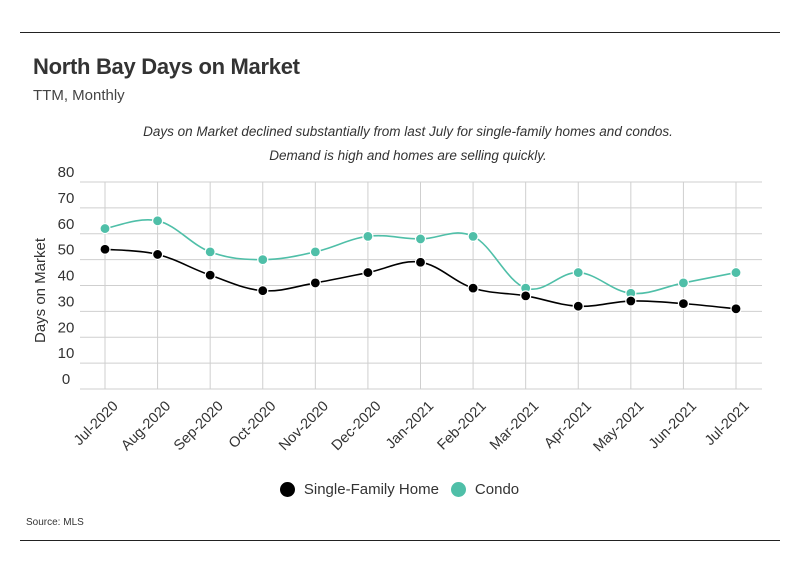 Image resolution: width=799 pixels, height=575 pixels. What do you see at coordinates (410, 425) in the screenshot?
I see `x-tick-label: Jan-2021` at bounding box center [410, 425].